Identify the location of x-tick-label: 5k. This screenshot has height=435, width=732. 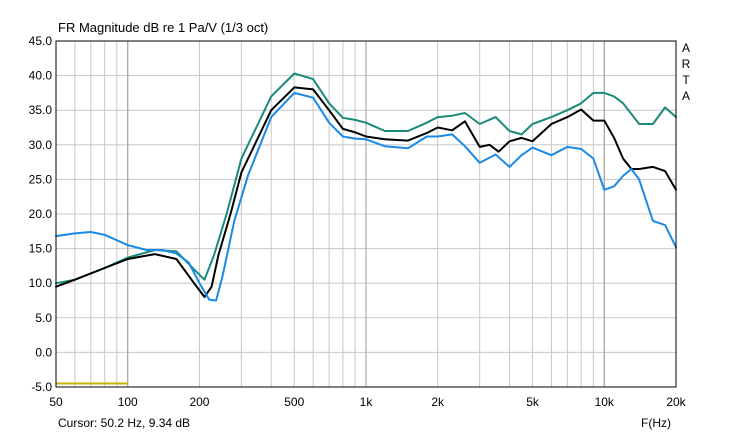
(533, 402).